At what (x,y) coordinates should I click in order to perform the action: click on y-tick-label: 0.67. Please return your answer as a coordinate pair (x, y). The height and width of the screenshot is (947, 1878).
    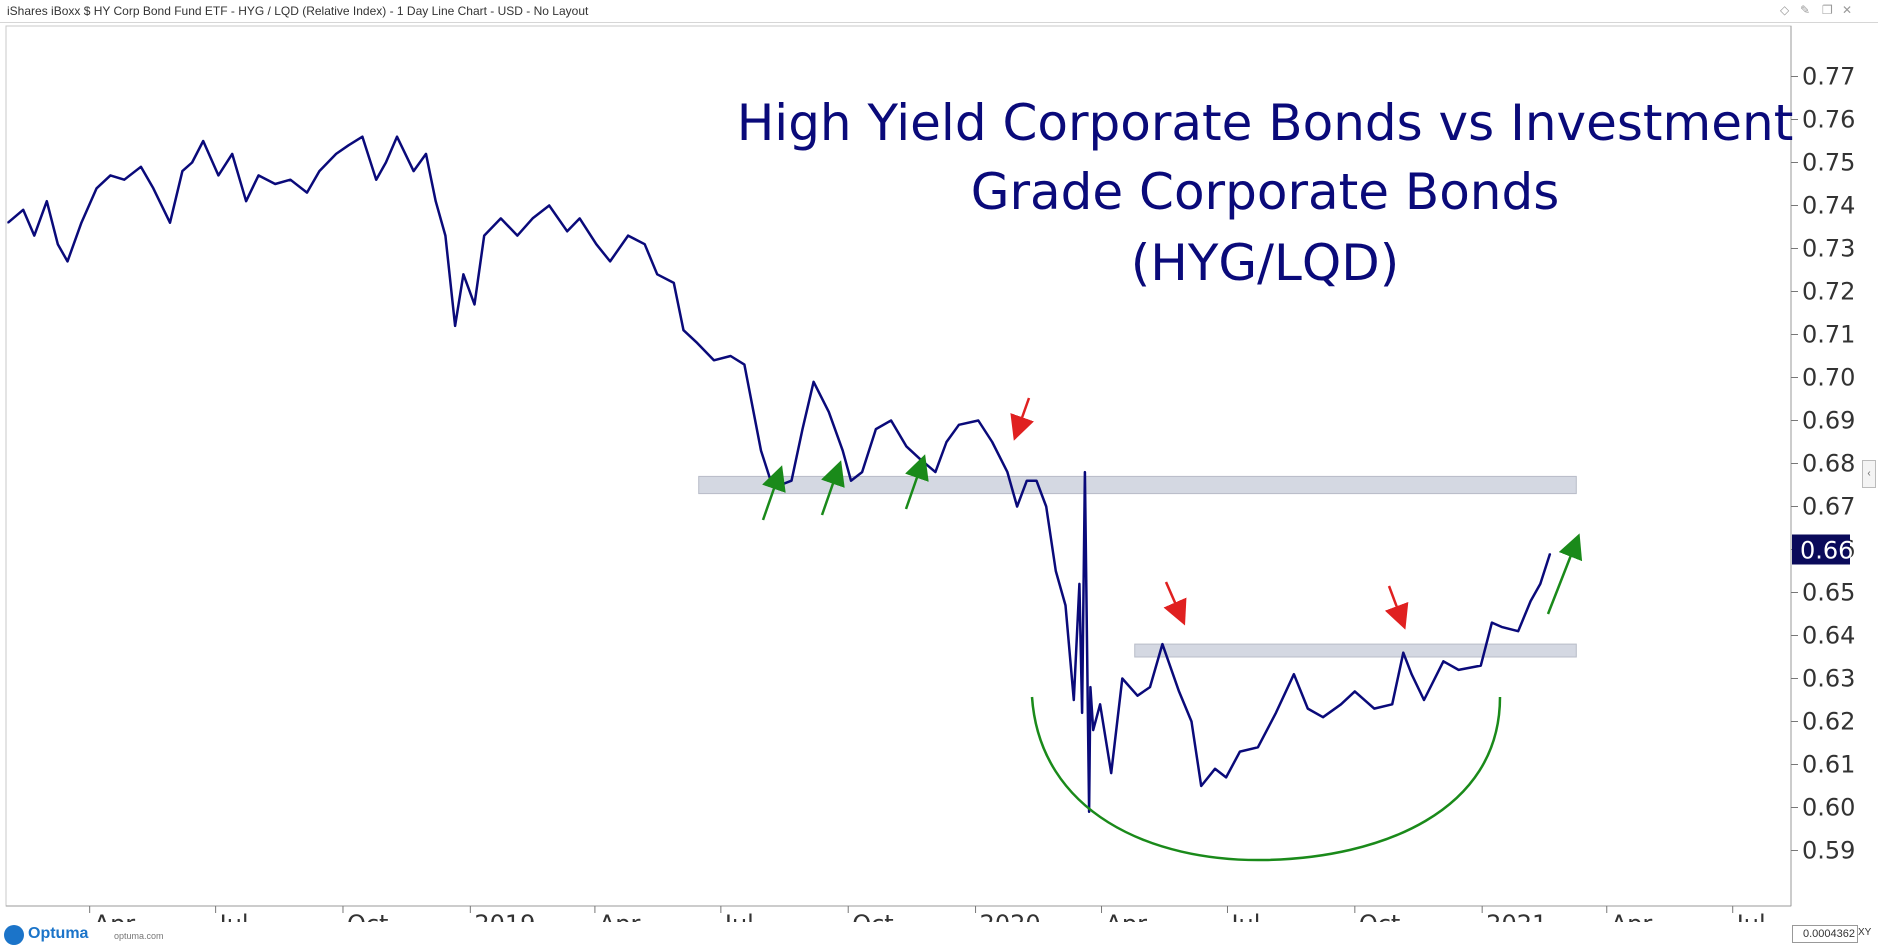
    Looking at the image, I should click on (1828, 507).